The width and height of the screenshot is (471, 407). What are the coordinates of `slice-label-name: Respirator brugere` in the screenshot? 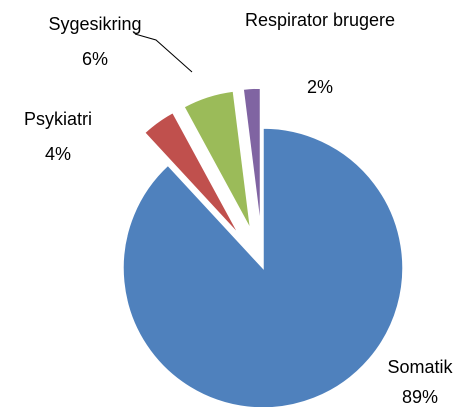 It's located at (320, 20).